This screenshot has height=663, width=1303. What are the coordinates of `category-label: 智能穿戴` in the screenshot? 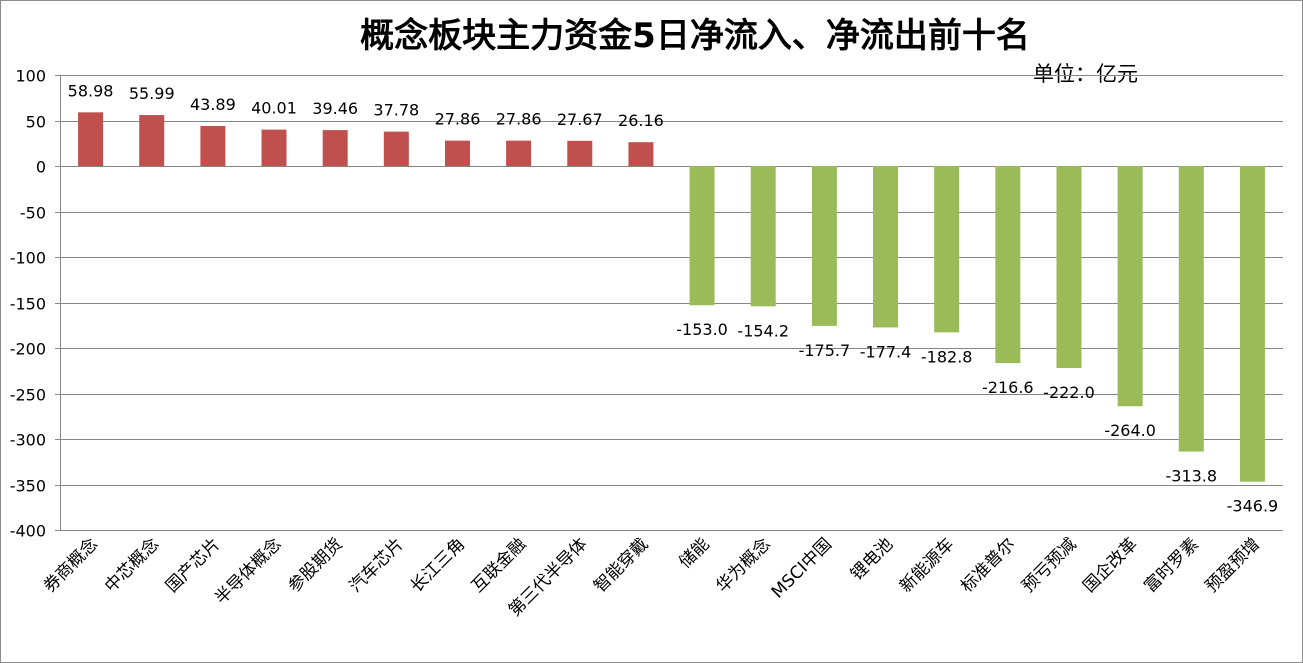 It's located at (621, 565).